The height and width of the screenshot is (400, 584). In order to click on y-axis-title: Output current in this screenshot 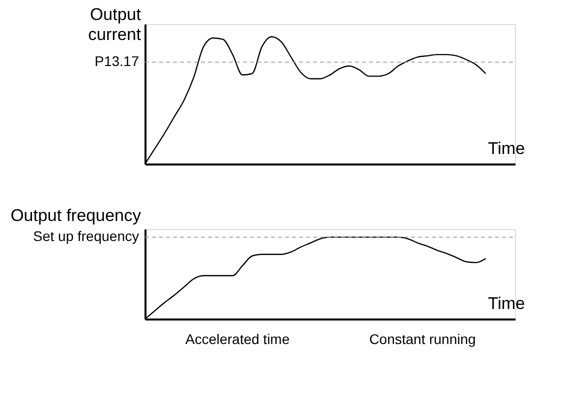, I will do `click(115, 24)`.